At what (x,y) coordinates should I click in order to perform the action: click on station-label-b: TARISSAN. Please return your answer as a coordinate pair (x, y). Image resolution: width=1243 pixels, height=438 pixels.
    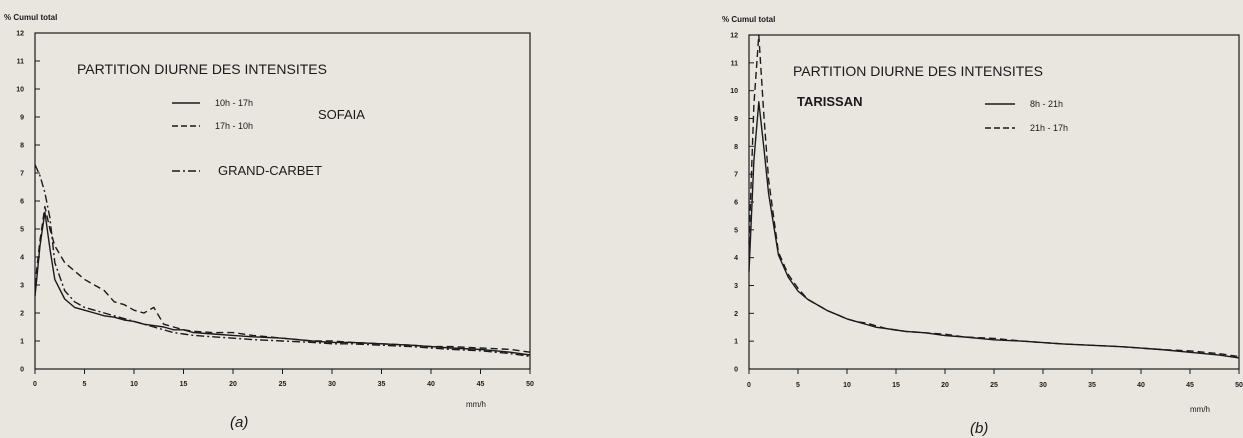
    Looking at the image, I should click on (829, 101).